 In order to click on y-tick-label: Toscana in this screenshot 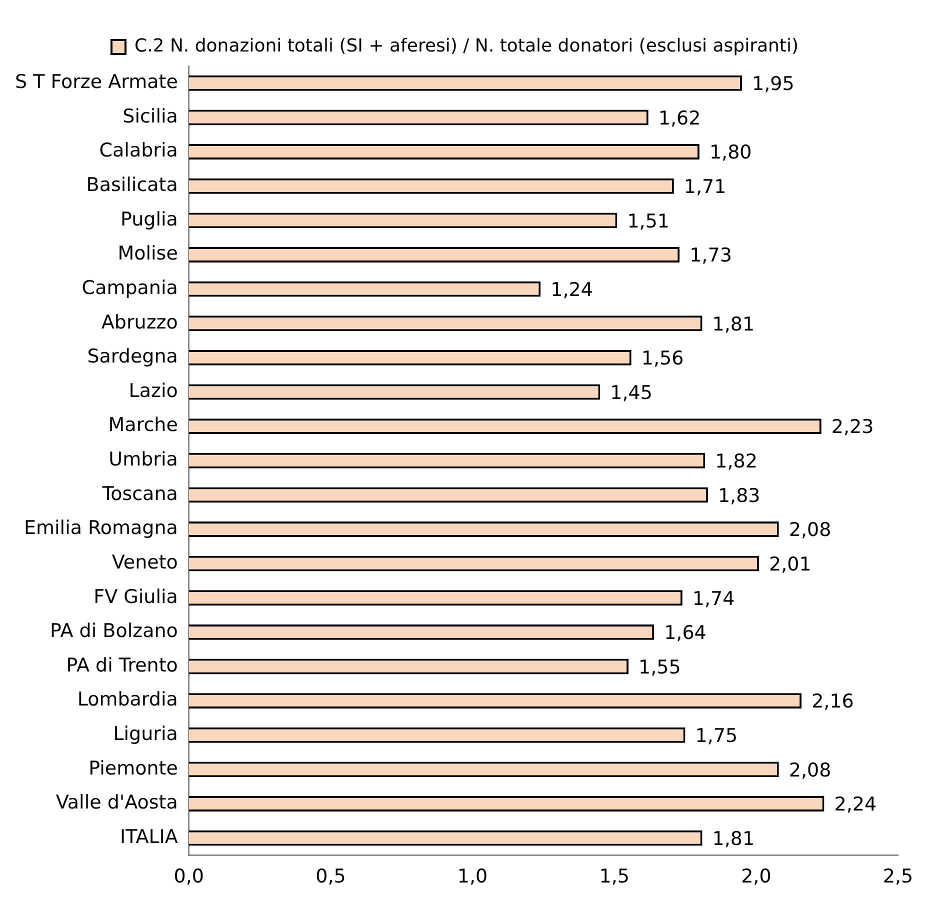, I will do `click(139, 493)`.